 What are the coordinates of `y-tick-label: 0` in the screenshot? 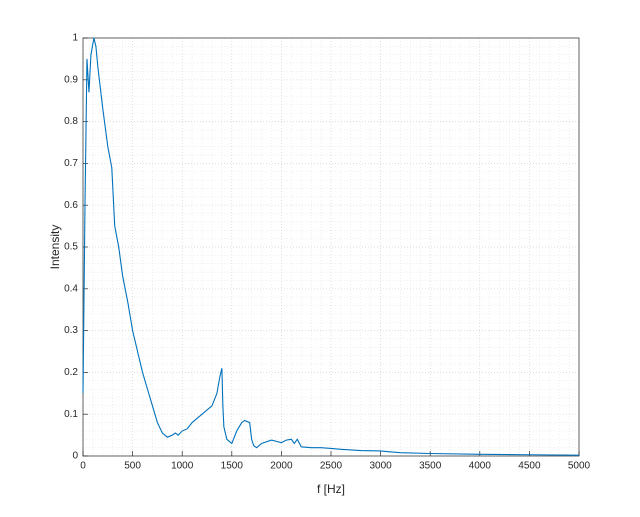 It's located at (75, 456).